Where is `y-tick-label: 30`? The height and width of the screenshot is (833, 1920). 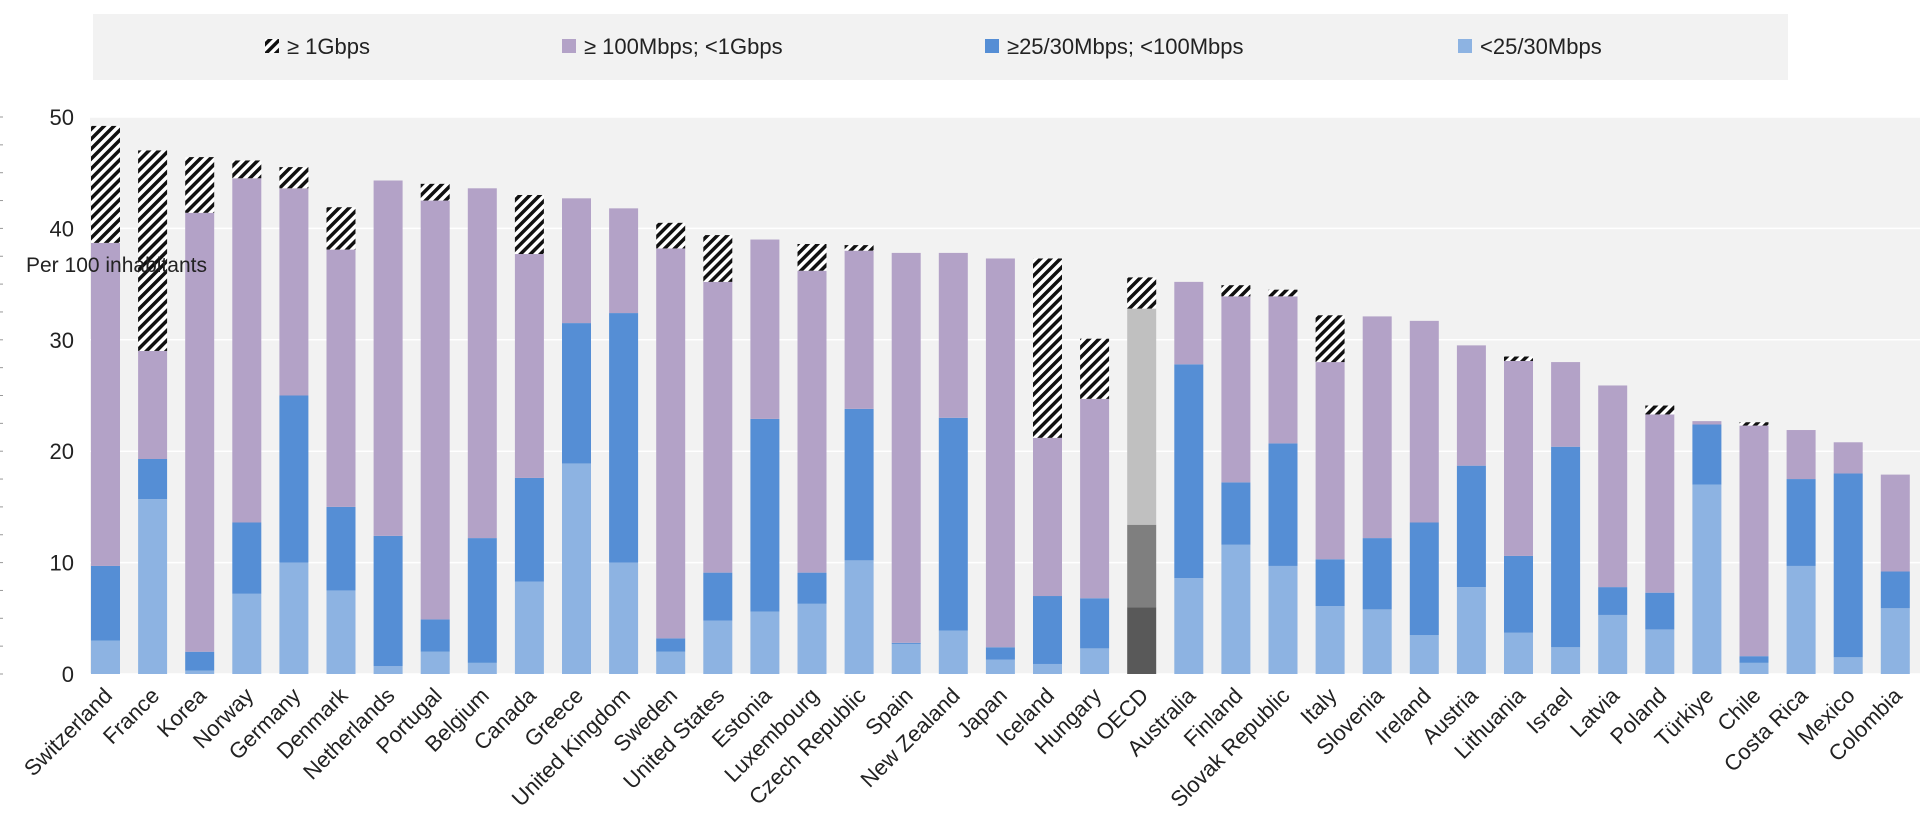 y-tick-label: 30 is located at coordinates (62, 340).